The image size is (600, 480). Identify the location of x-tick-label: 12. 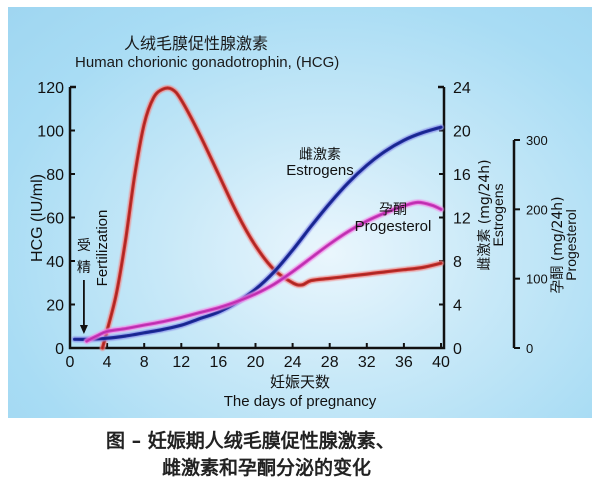
(181, 362).